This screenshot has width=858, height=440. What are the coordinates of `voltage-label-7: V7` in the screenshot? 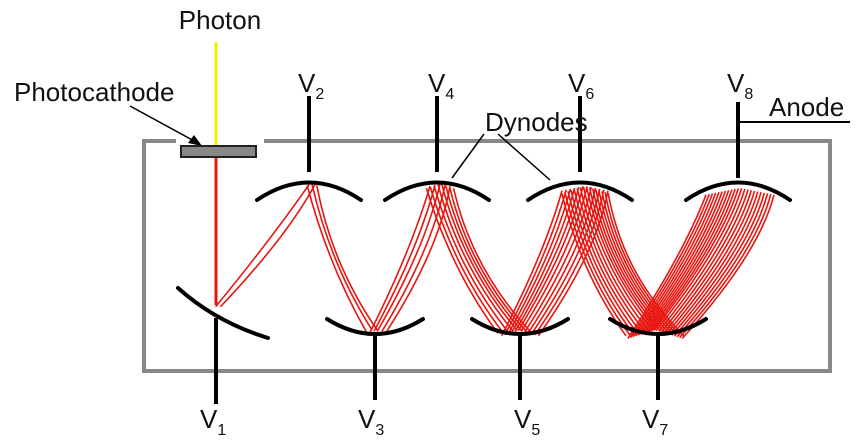 It's located at (655, 421).